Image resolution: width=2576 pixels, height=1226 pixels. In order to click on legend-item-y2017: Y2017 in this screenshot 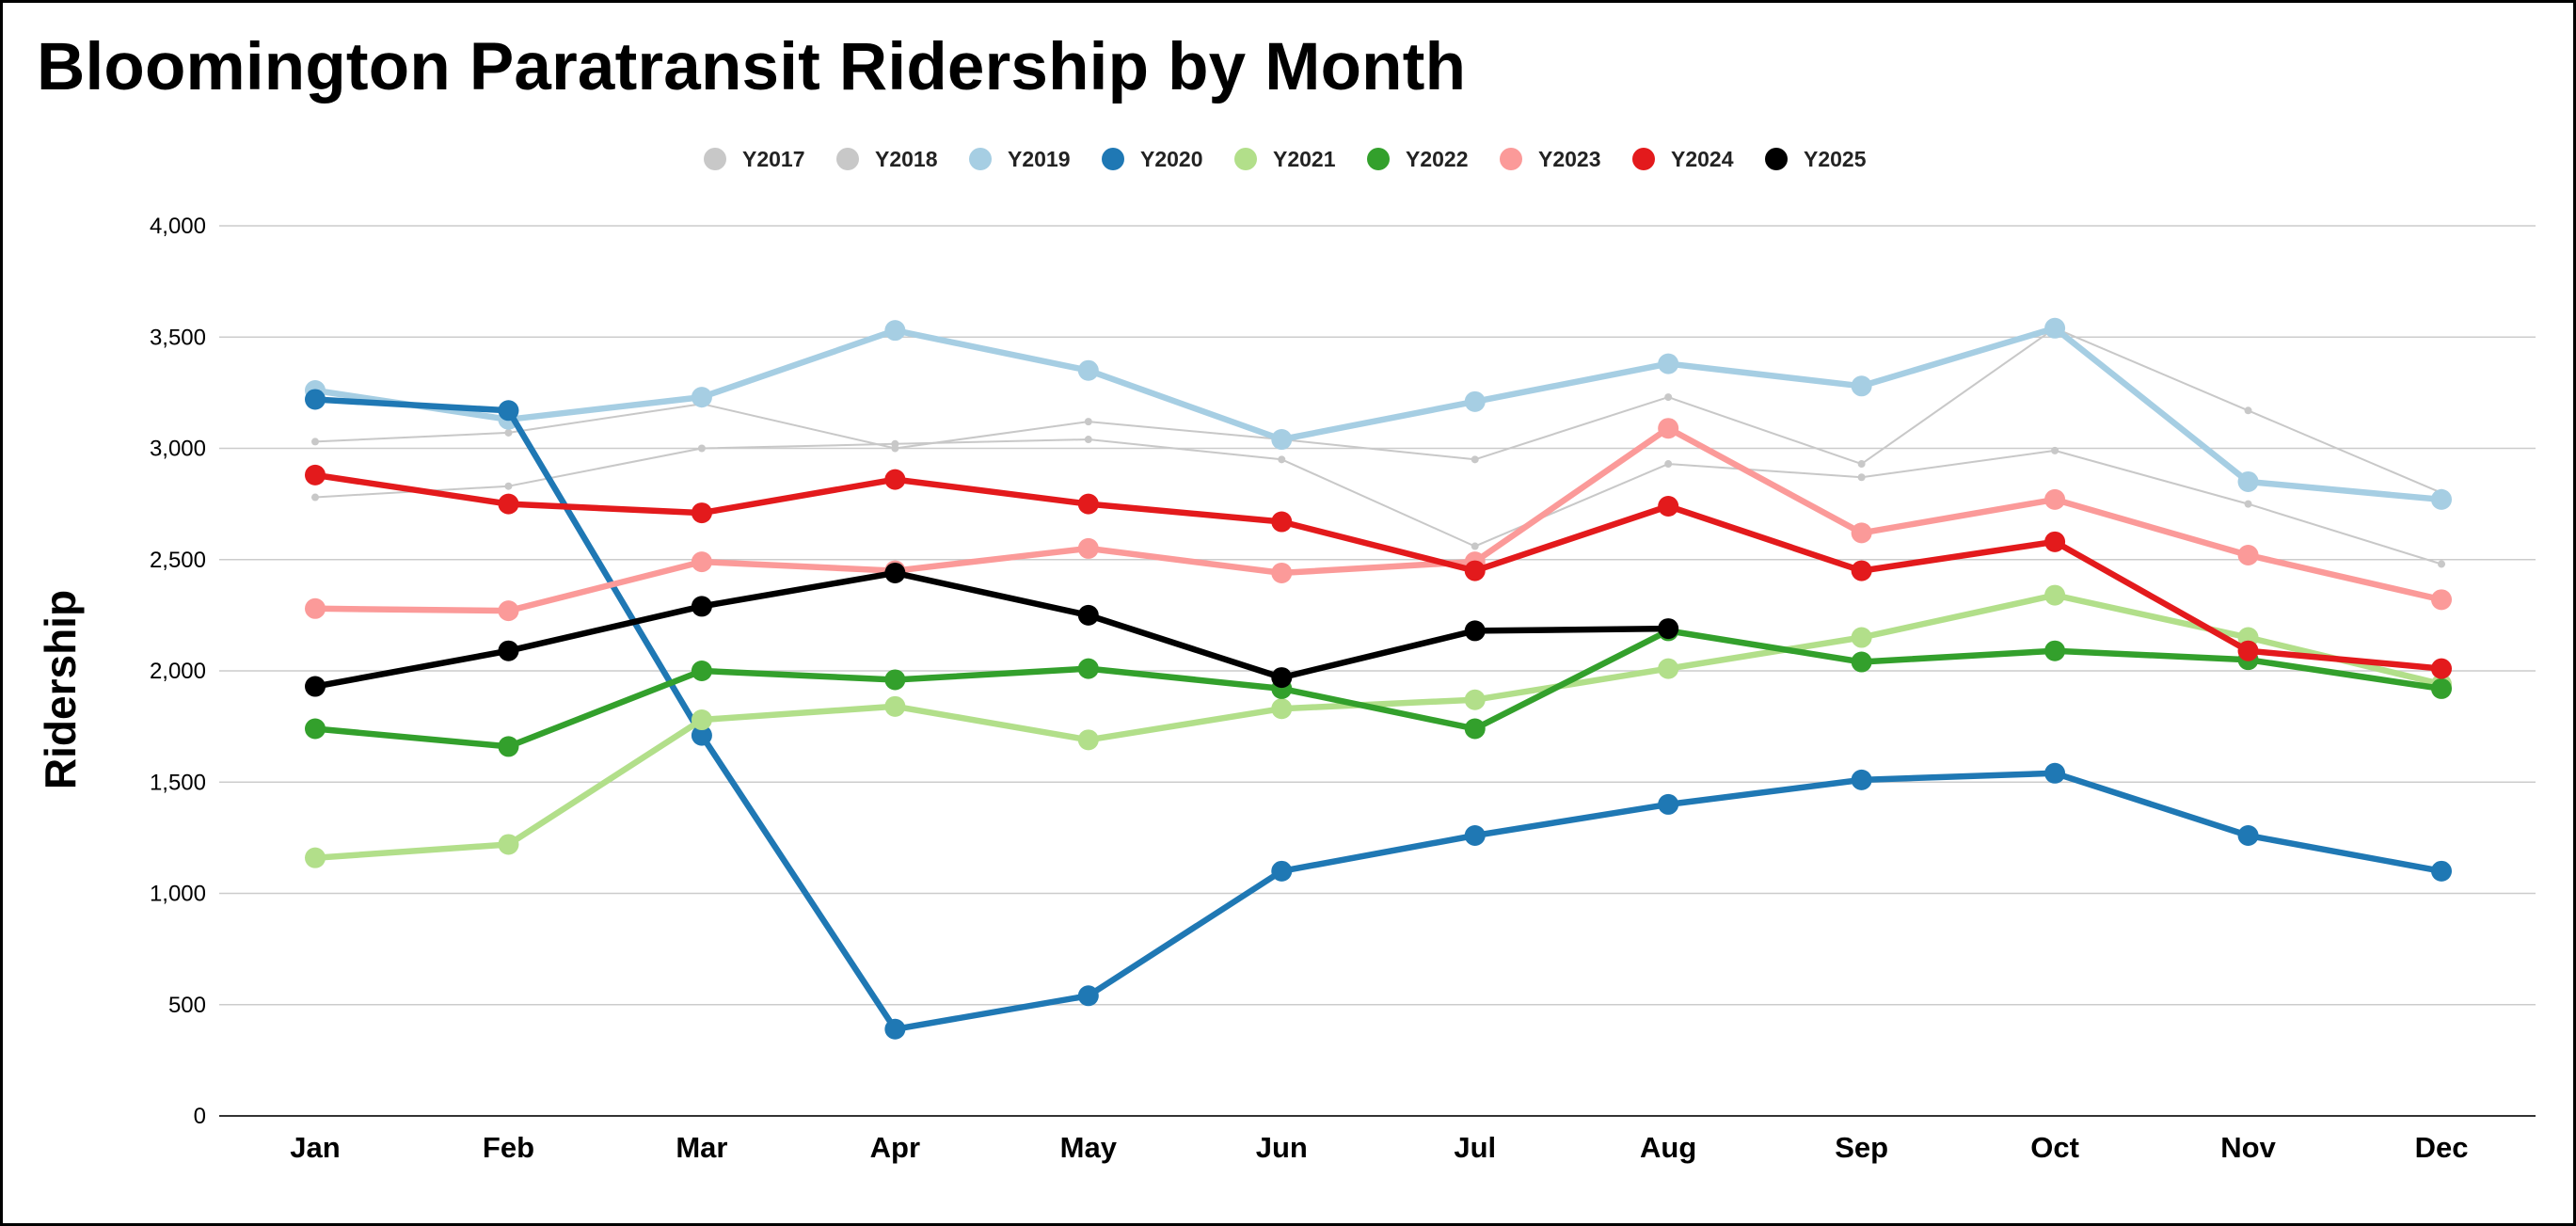, I will do `click(755, 159)`.